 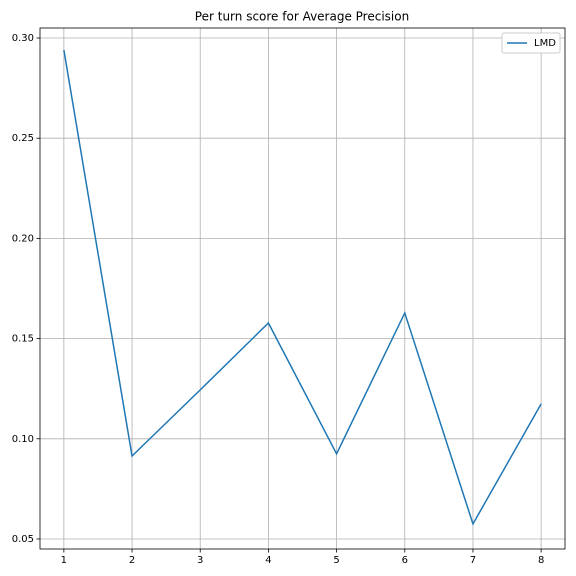 What do you see at coordinates (405, 560) in the screenshot?
I see `x-tick-label: 6` at bounding box center [405, 560].